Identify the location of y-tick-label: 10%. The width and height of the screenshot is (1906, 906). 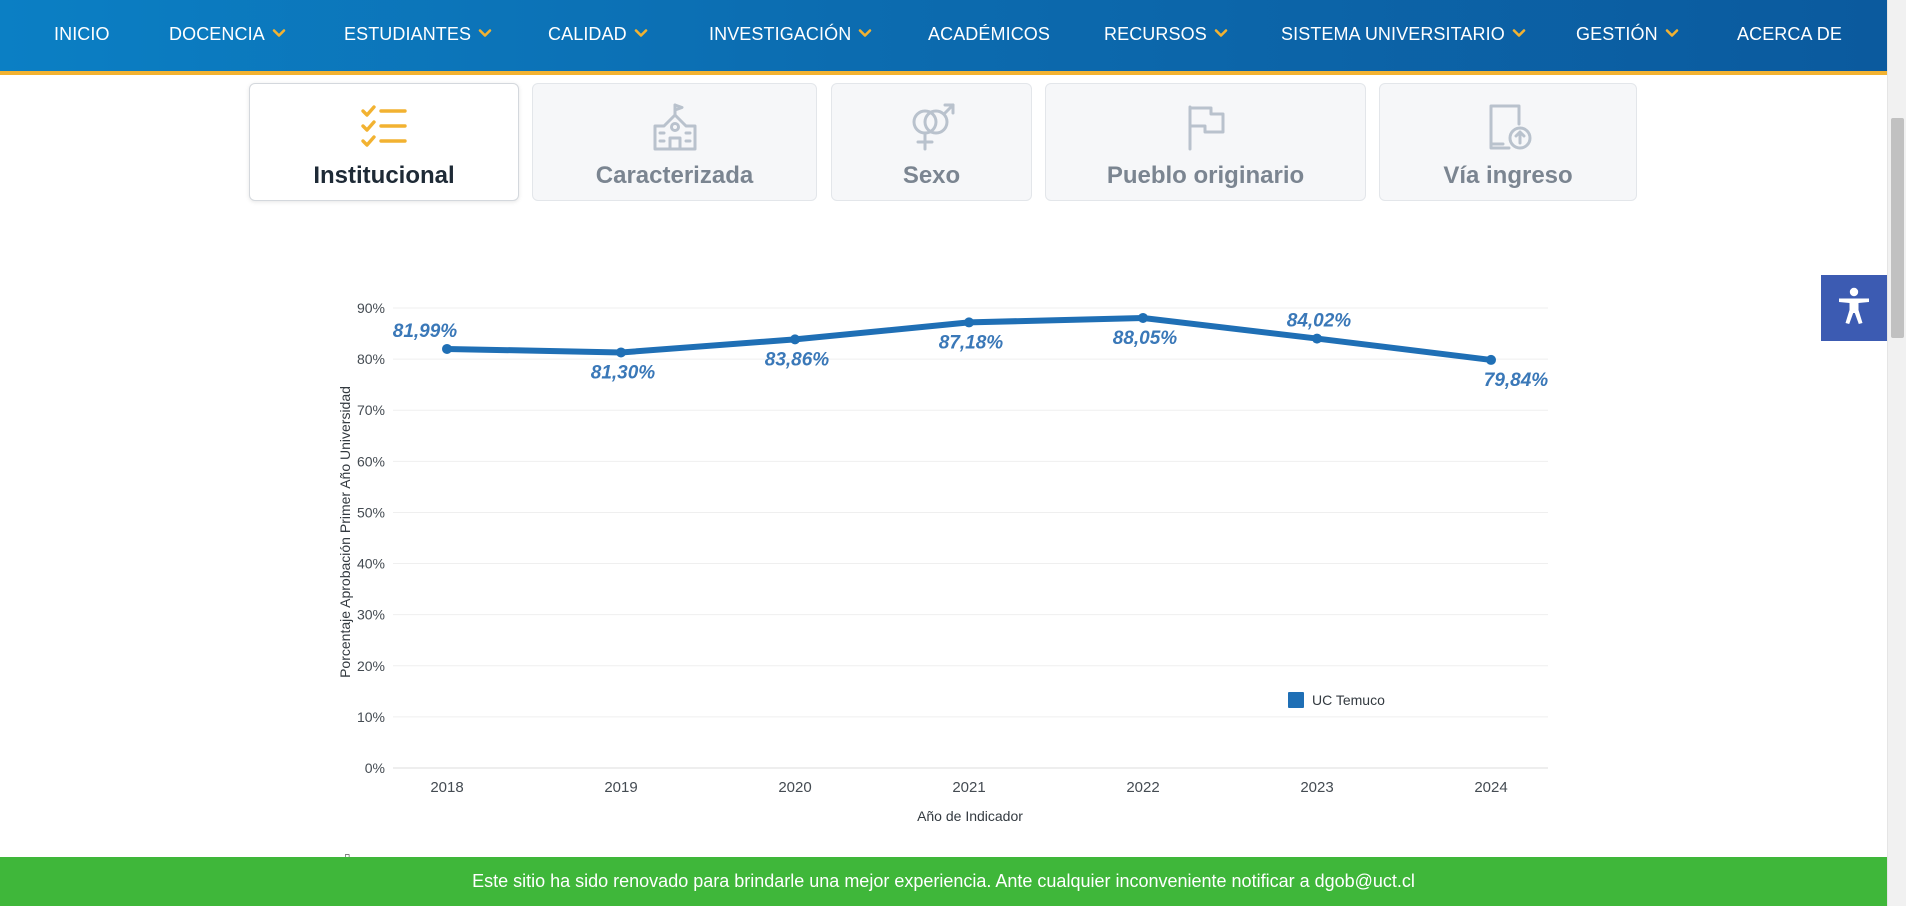
(371, 717).